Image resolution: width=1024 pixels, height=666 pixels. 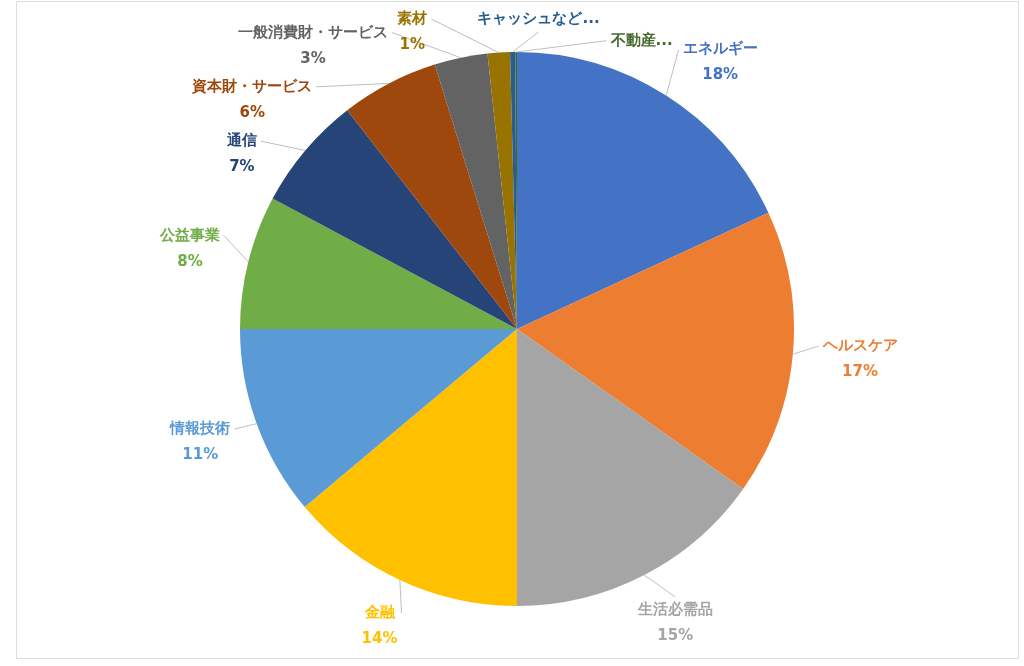 I want to click on data-label: 7%, so click(x=242, y=166).